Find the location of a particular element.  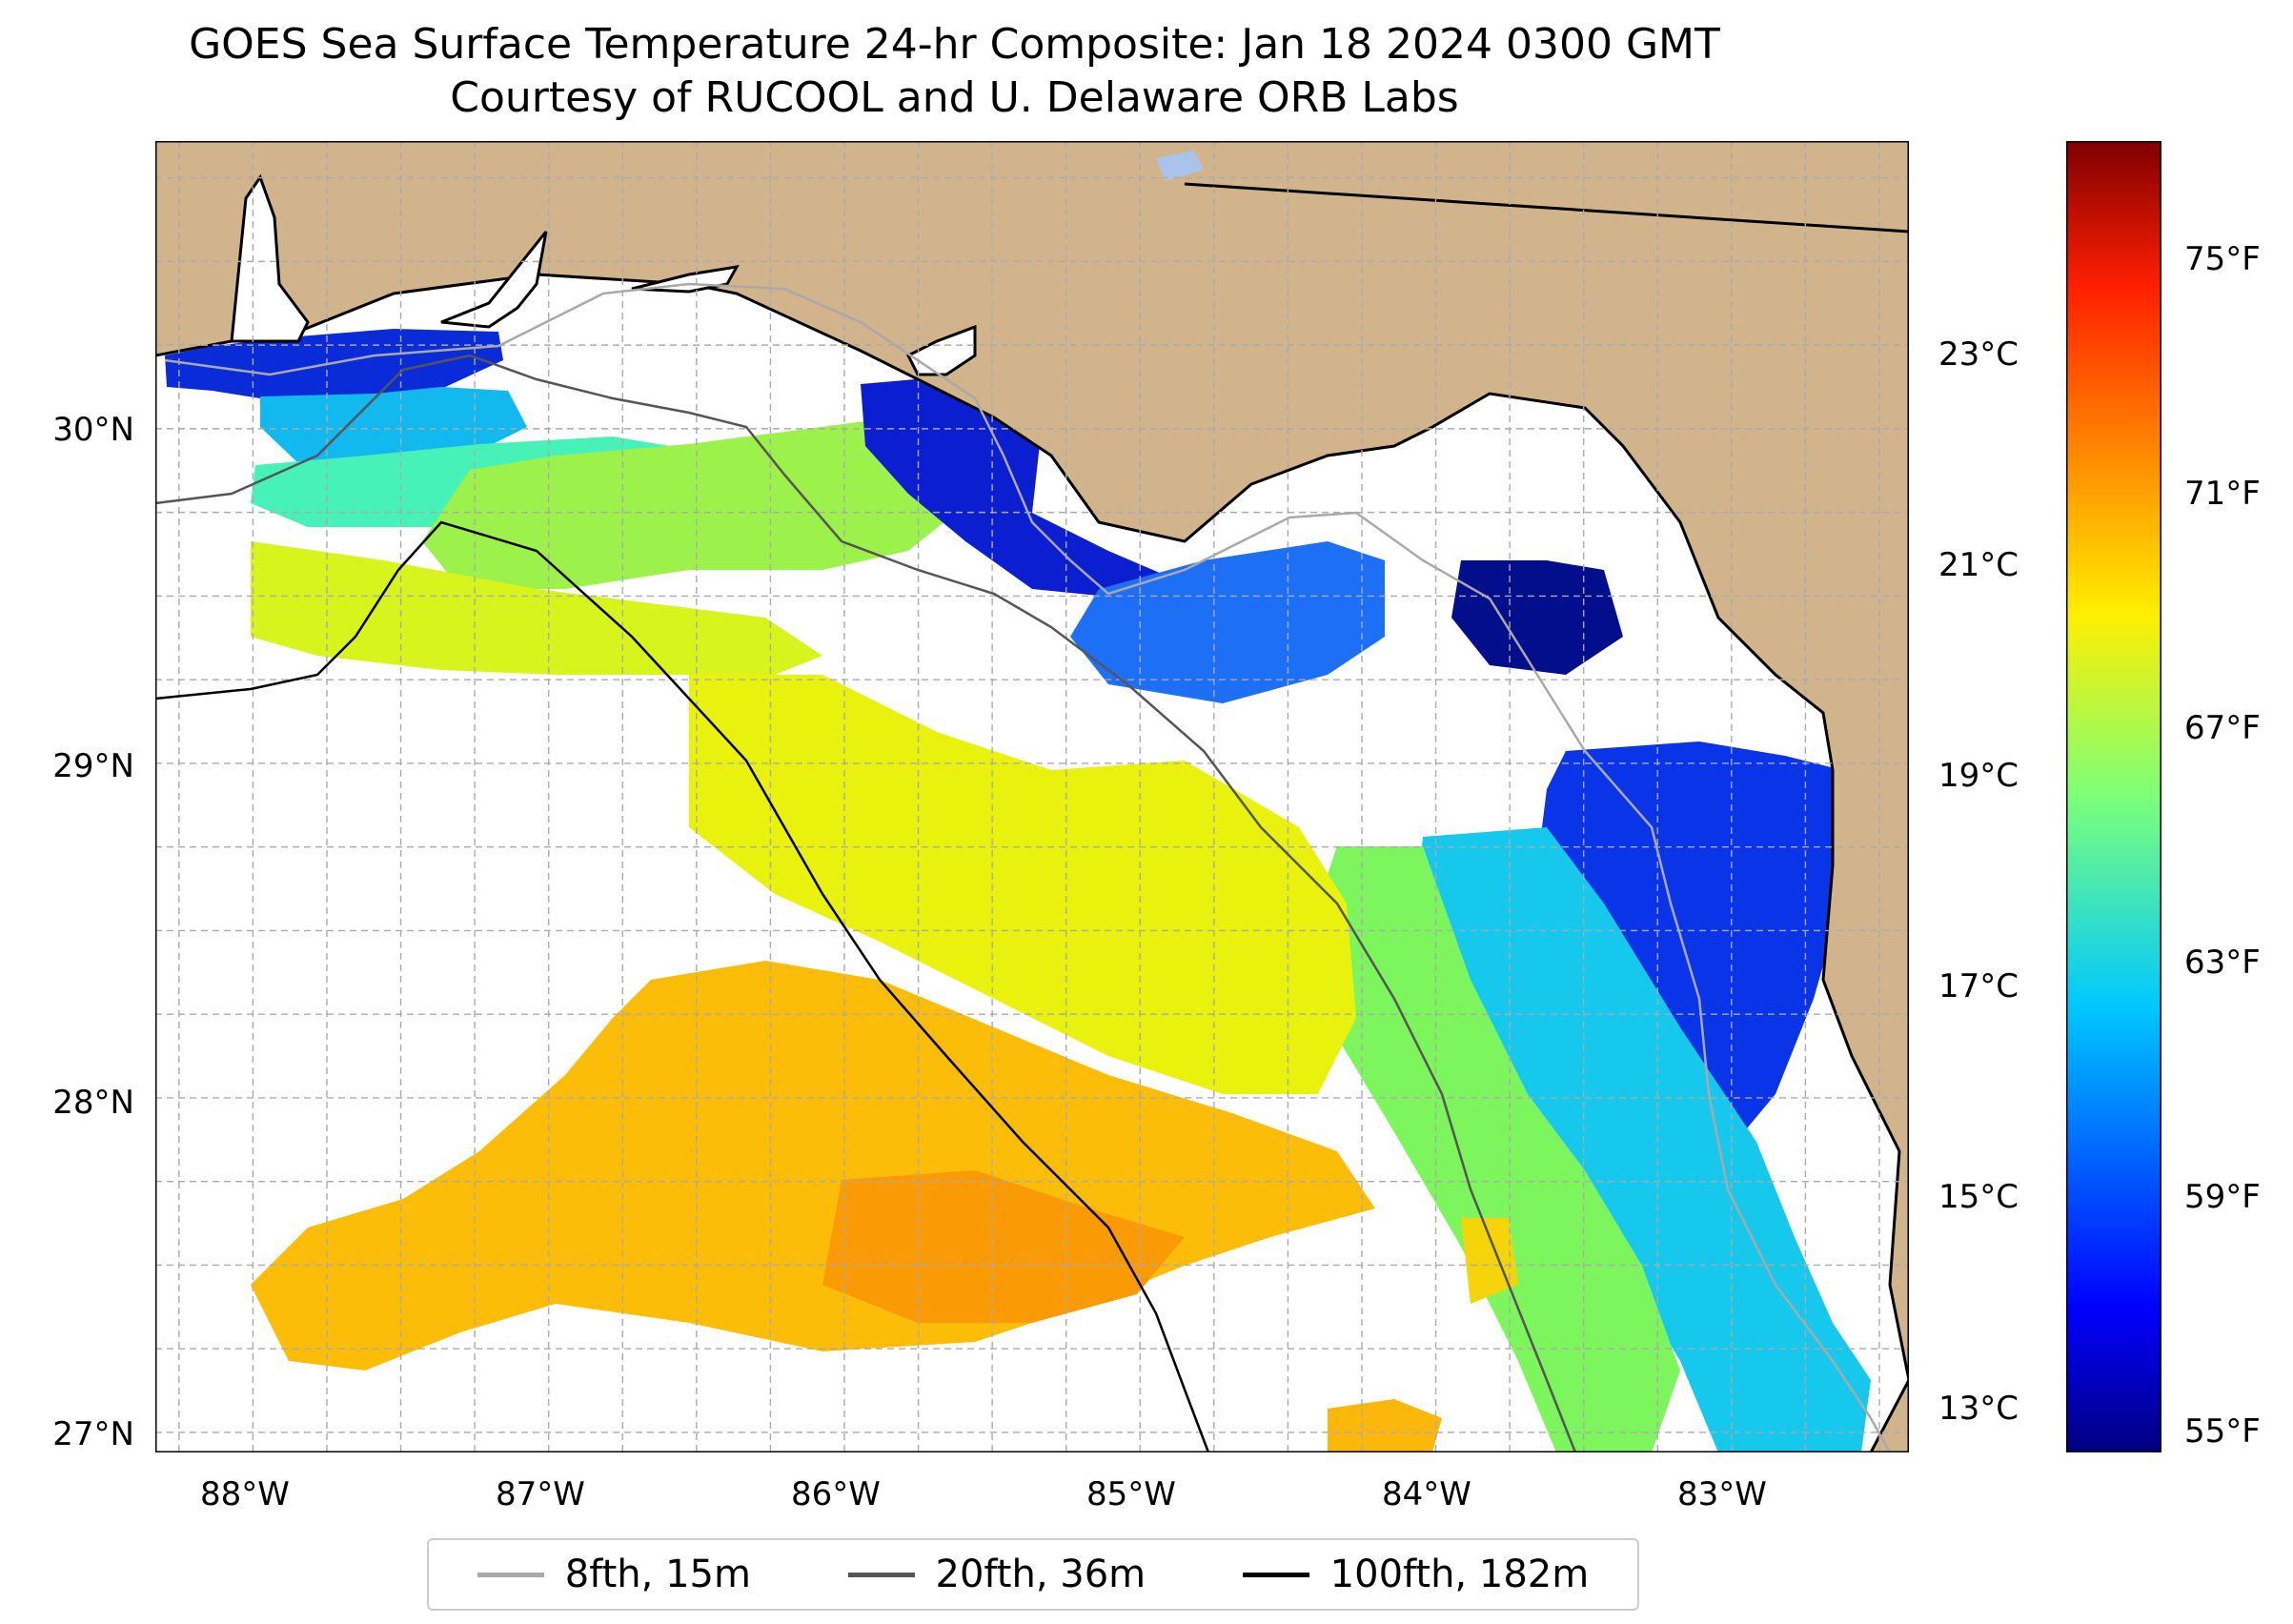

colorbar-fahrenheit-tick-67: 67°F is located at coordinates (2222, 728).